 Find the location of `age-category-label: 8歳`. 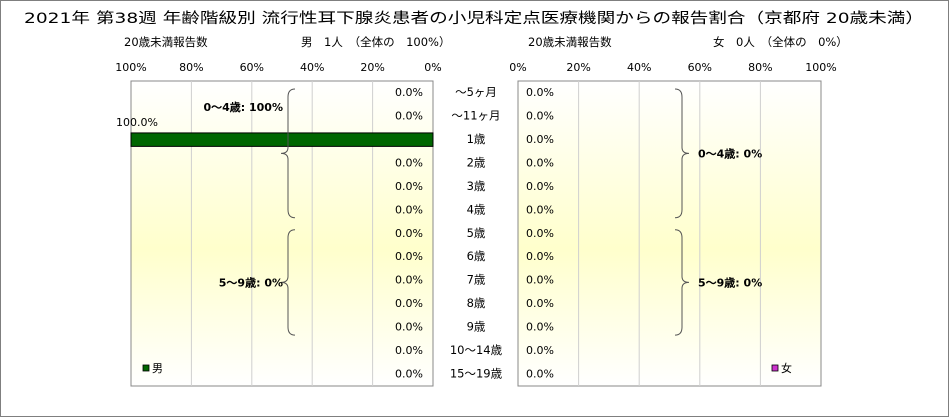

age-category-label: 8歳 is located at coordinates (476, 303).